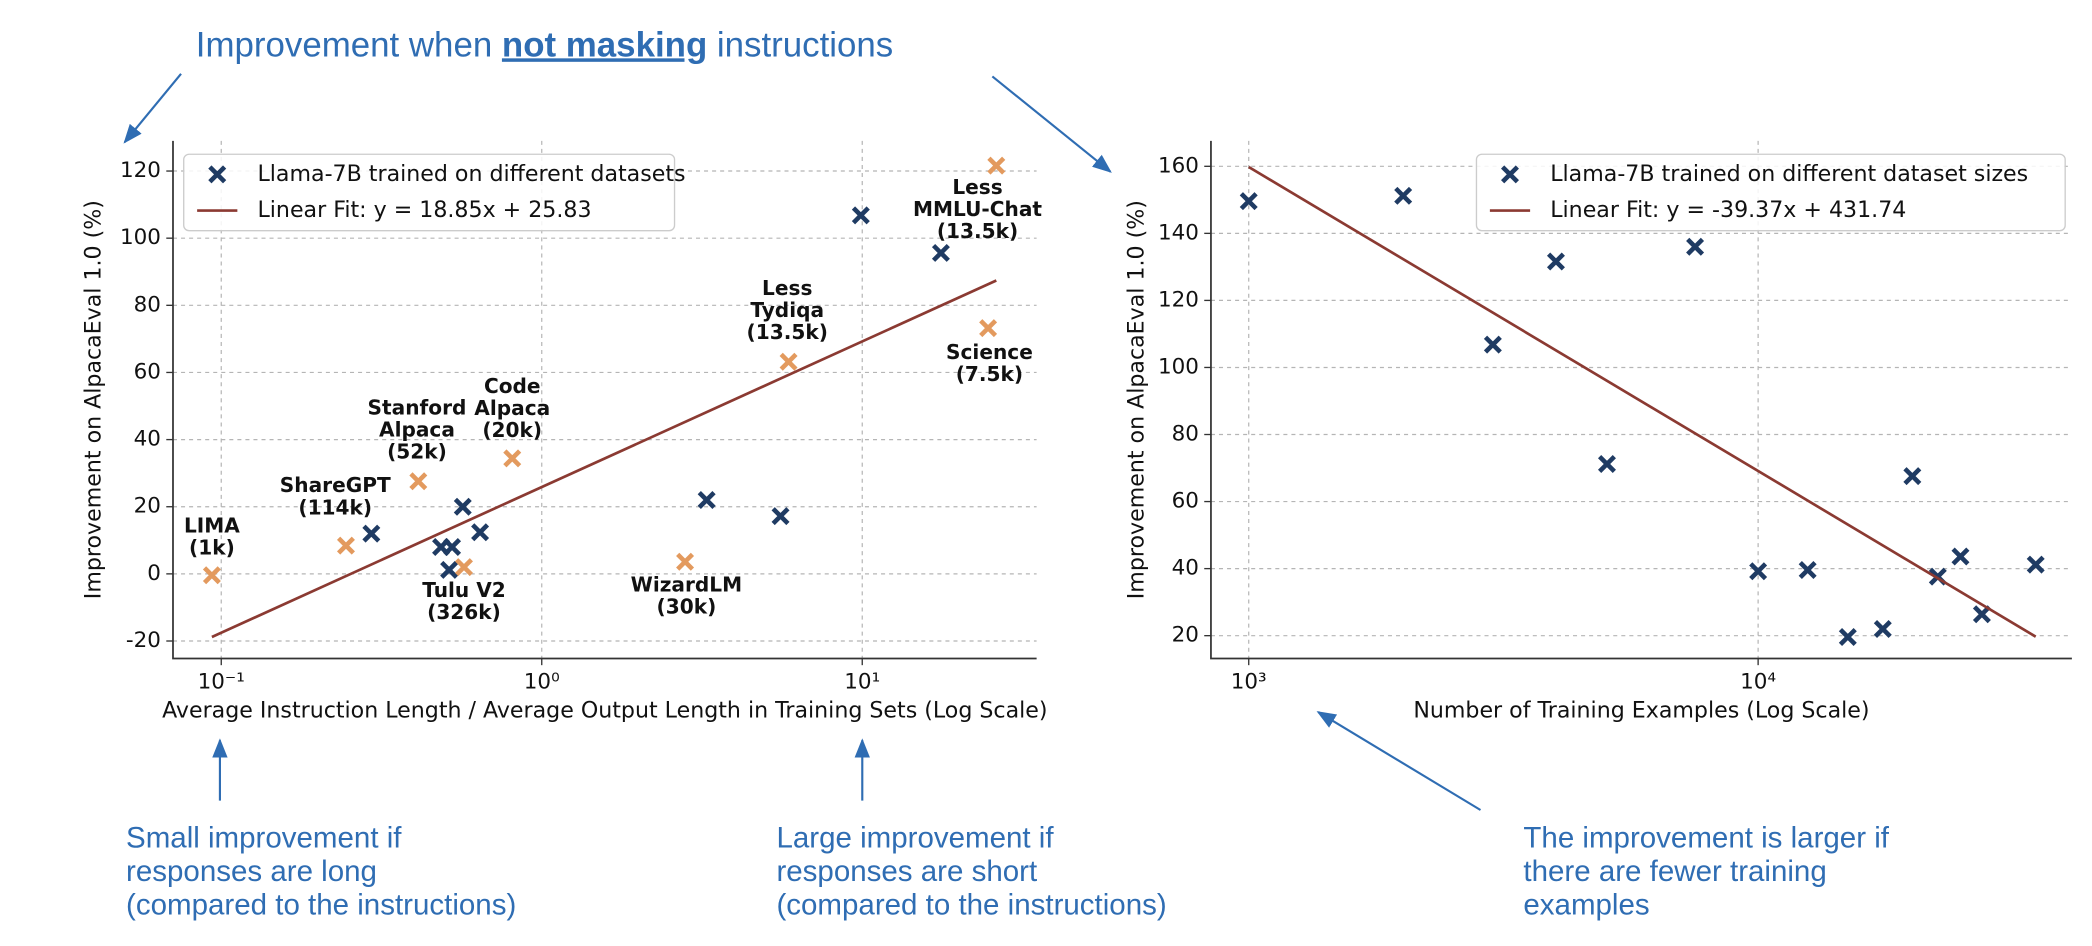 This screenshot has width=2092, height=946. Describe the element at coordinates (417, 452) in the screenshot. I see `point-label: (52k)` at that location.